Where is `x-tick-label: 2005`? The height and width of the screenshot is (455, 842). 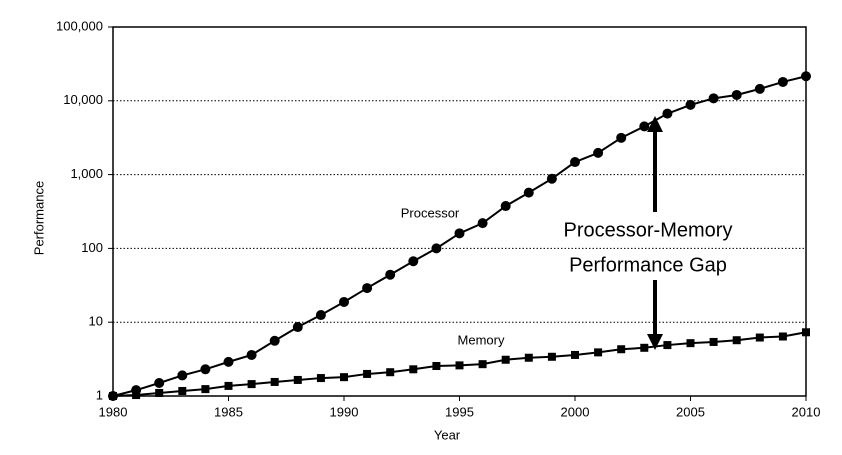 x-tick-label: 2005 is located at coordinates (690, 411).